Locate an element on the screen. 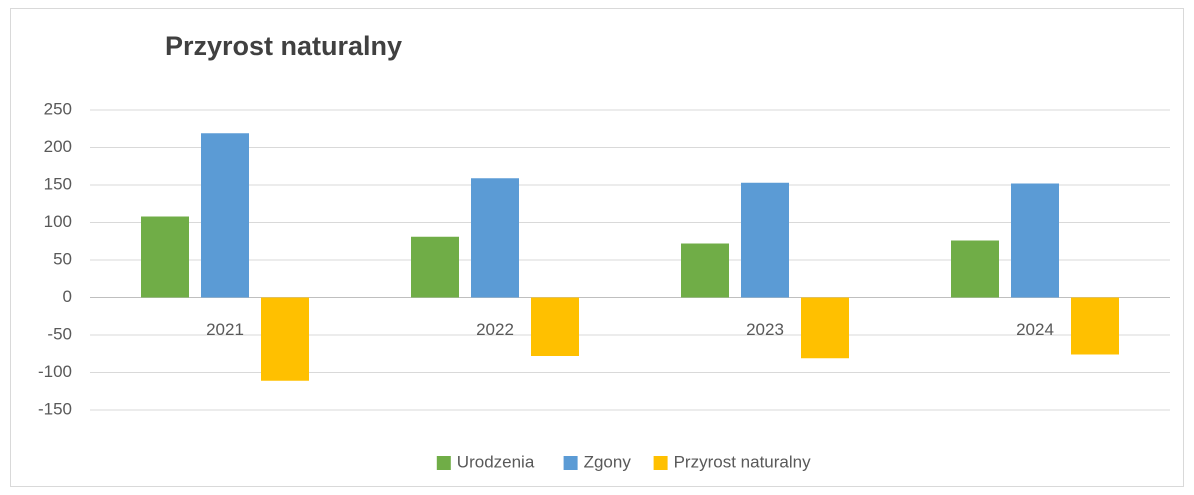 The height and width of the screenshot is (495, 1194). x-tick-label: 2024 is located at coordinates (1035, 329).